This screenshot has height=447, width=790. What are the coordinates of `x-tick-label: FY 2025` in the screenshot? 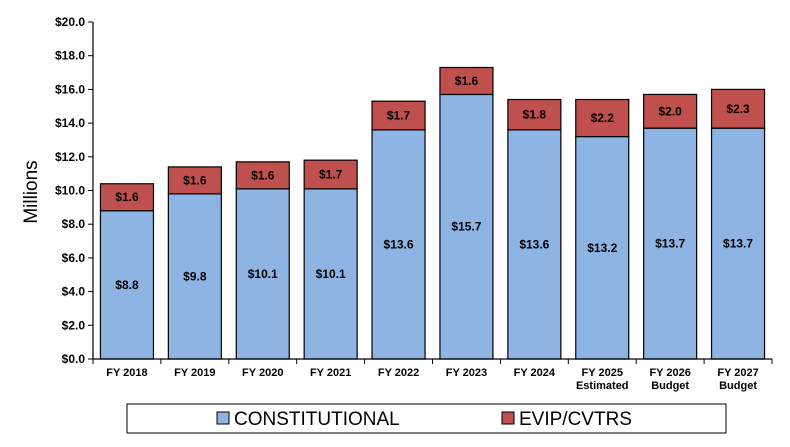 It's located at (602, 373).